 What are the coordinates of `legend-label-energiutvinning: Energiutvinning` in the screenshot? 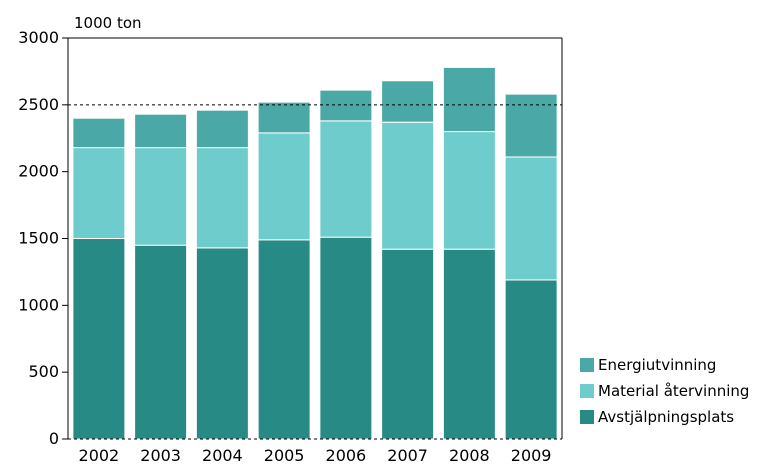 It's located at (657, 365).